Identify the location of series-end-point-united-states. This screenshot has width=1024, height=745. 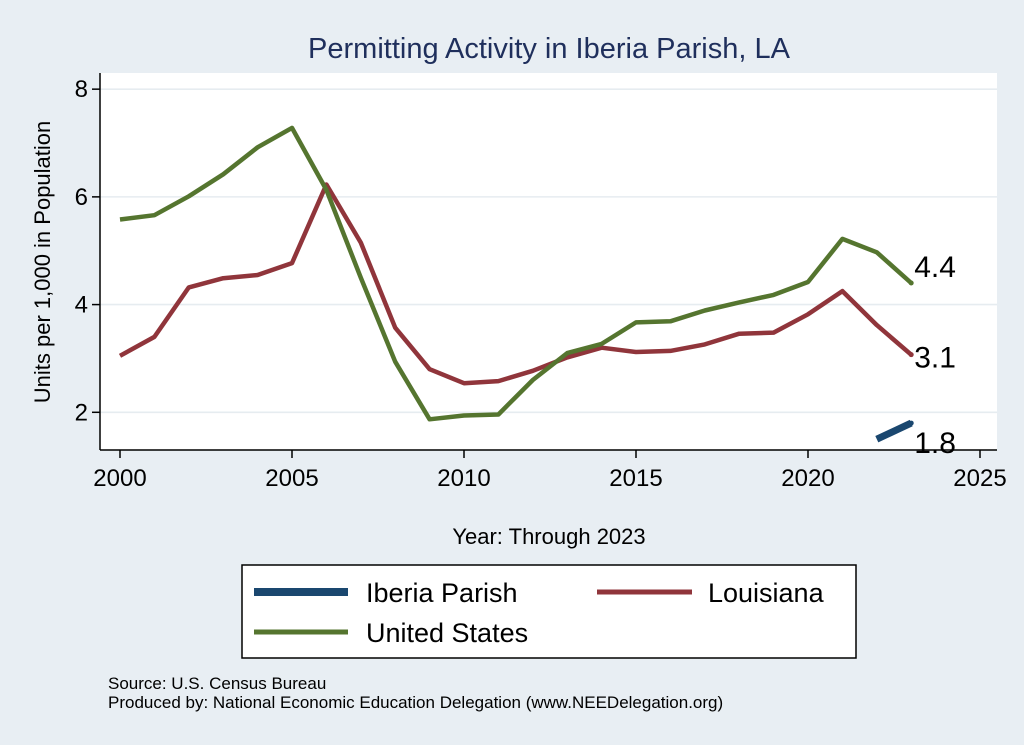
(911, 283).